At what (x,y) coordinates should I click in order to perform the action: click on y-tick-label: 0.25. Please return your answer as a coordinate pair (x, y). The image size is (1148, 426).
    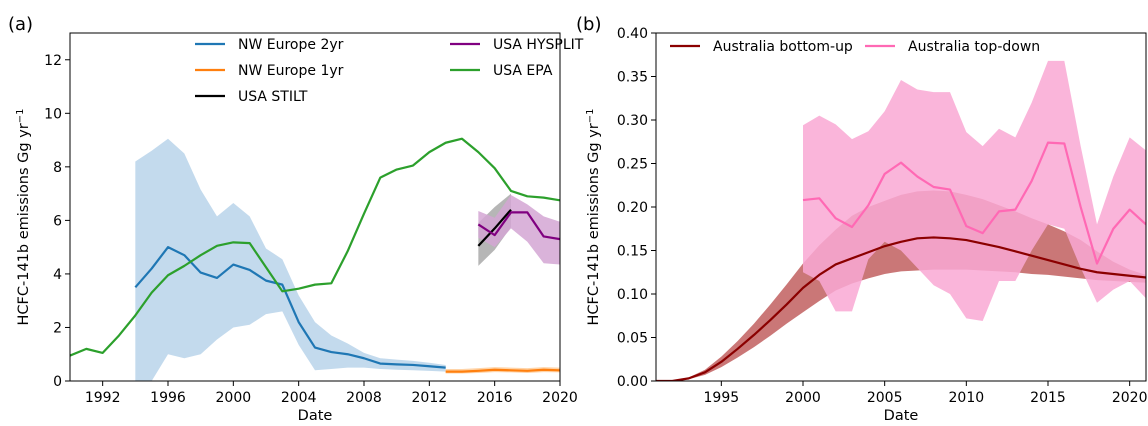
    Looking at the image, I should click on (632, 165).